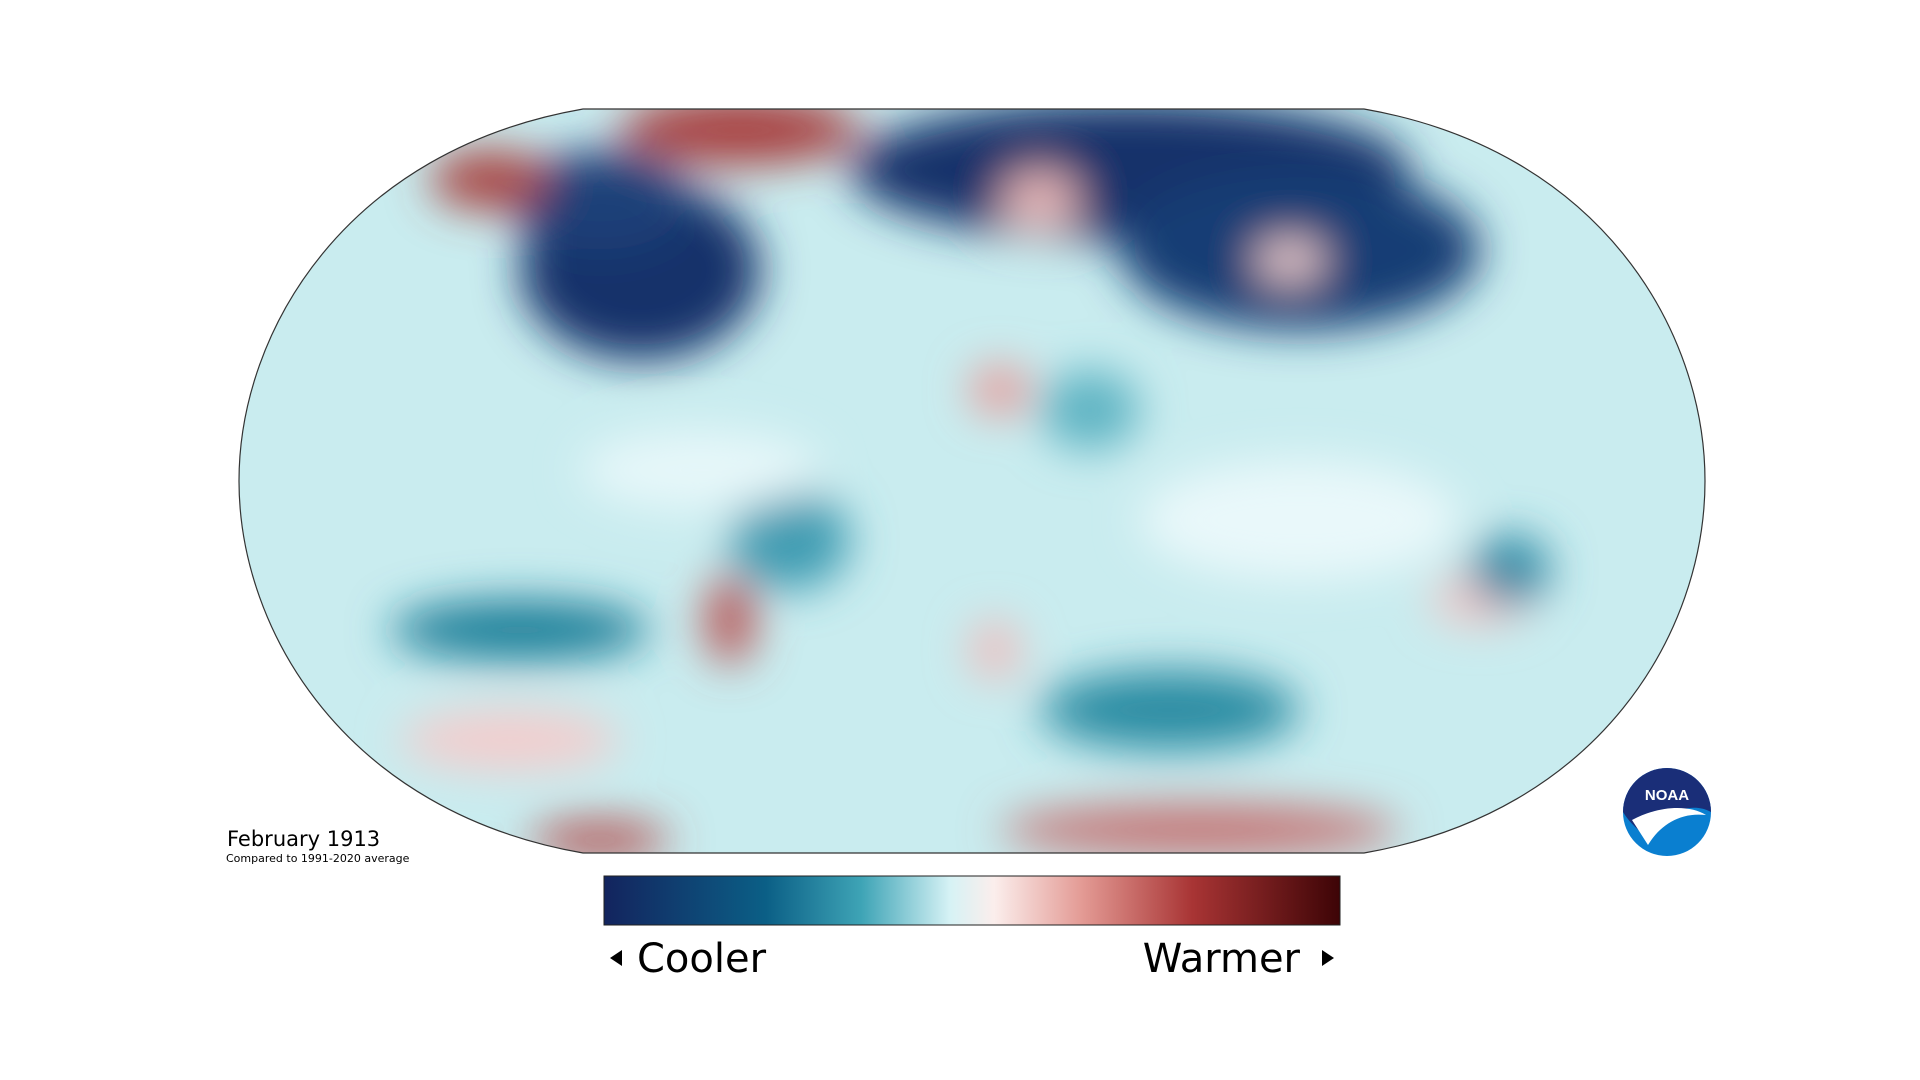  I want to click on arrow-left, so click(616, 958).